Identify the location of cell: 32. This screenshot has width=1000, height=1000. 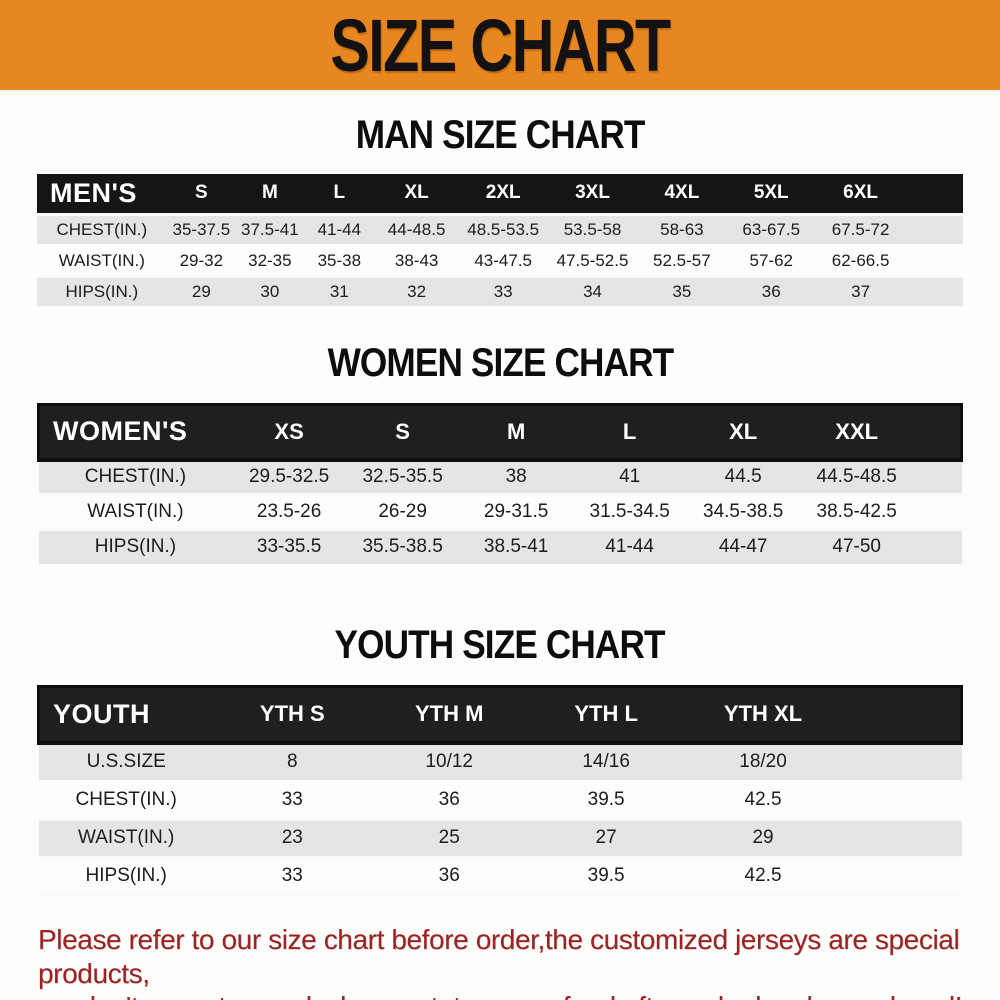
(416, 291).